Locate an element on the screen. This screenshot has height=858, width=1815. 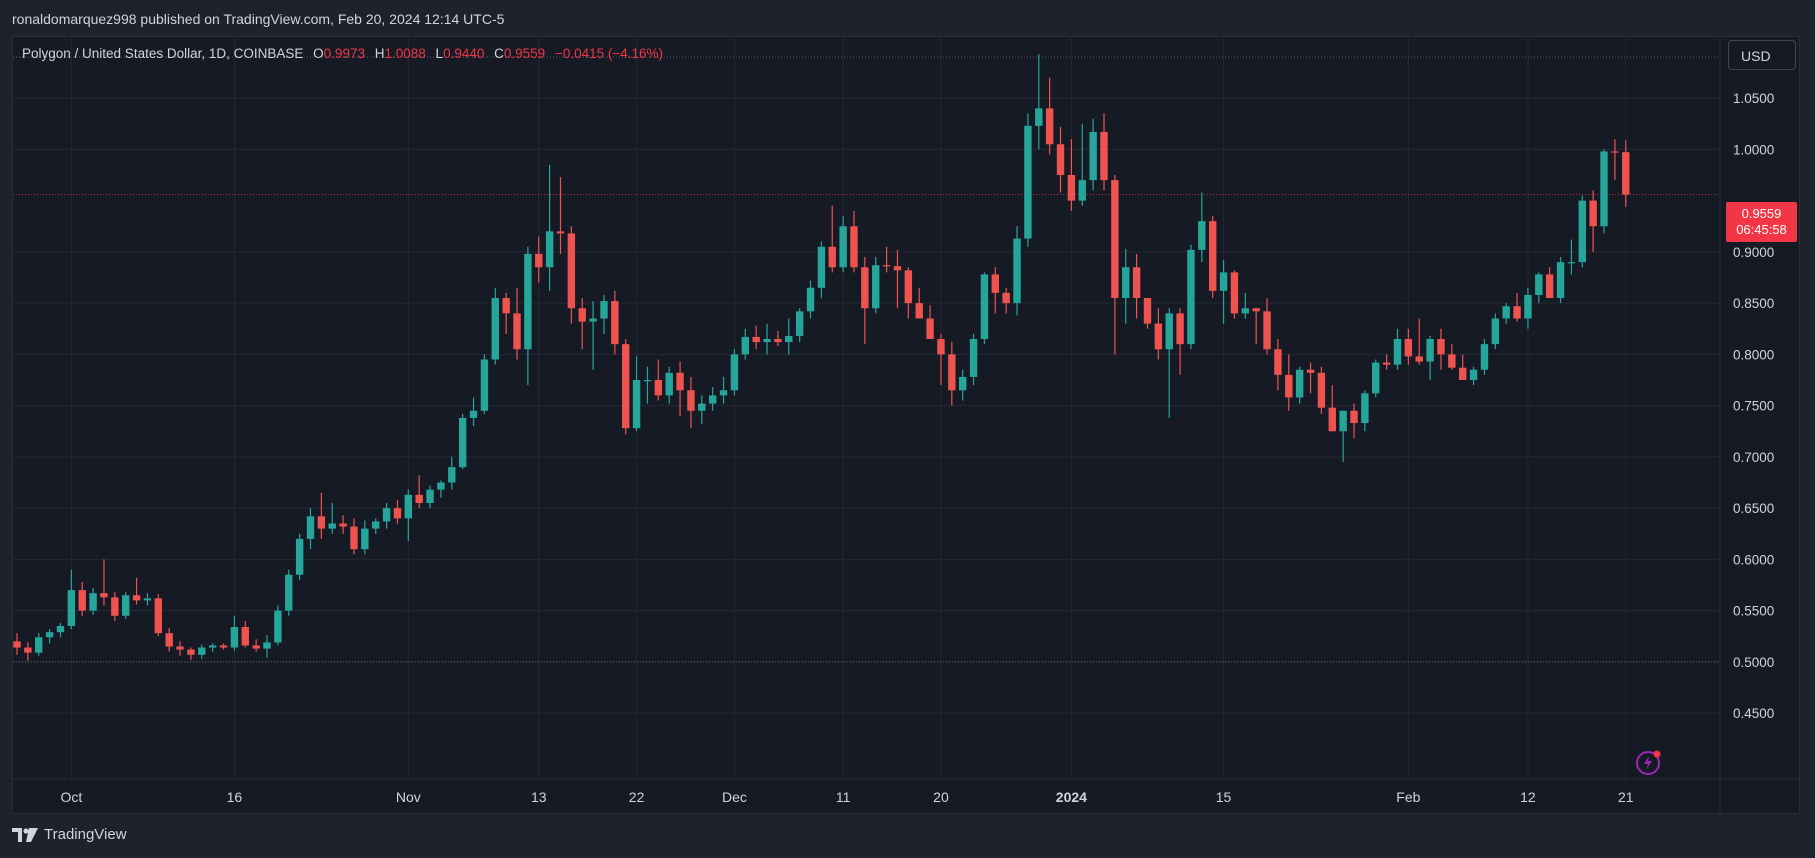
x-tick-label: 16 is located at coordinates (235, 797).